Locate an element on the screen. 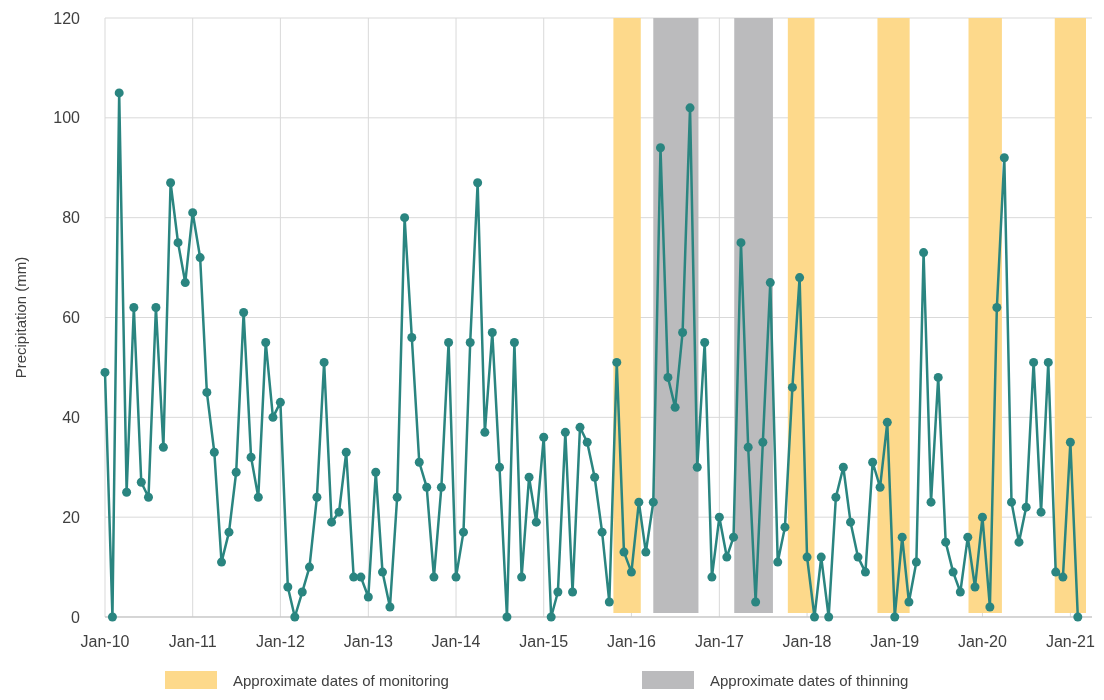 The image size is (1104, 700). y-tick-label: 120 is located at coordinates (67, 18).